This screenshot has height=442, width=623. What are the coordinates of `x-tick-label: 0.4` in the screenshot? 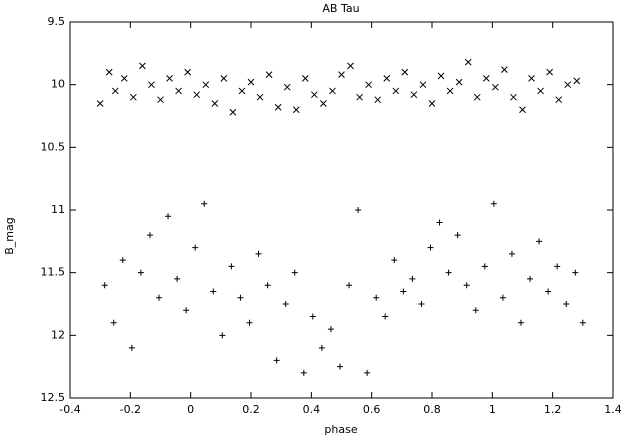 It's located at (312, 409).